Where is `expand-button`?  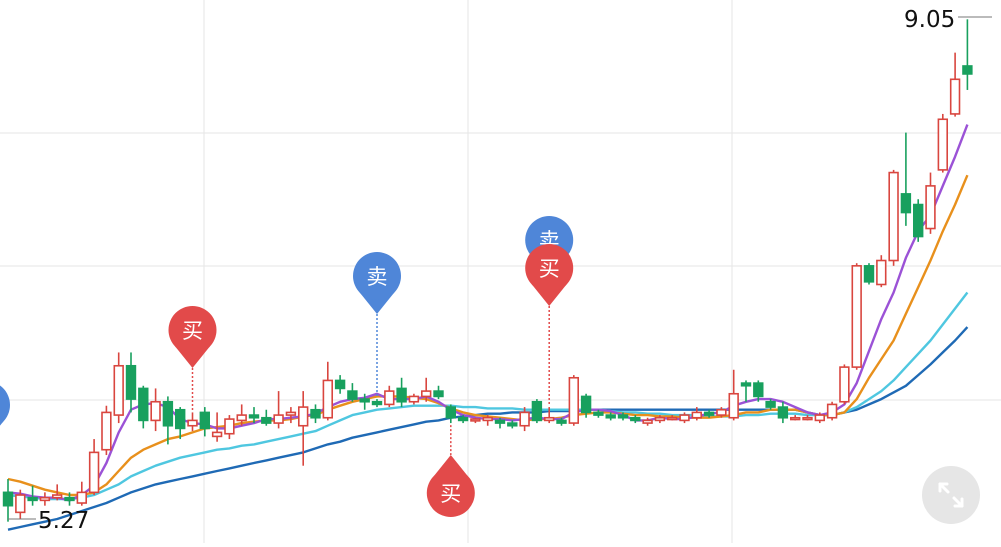
expand-button is located at coordinates (951, 495).